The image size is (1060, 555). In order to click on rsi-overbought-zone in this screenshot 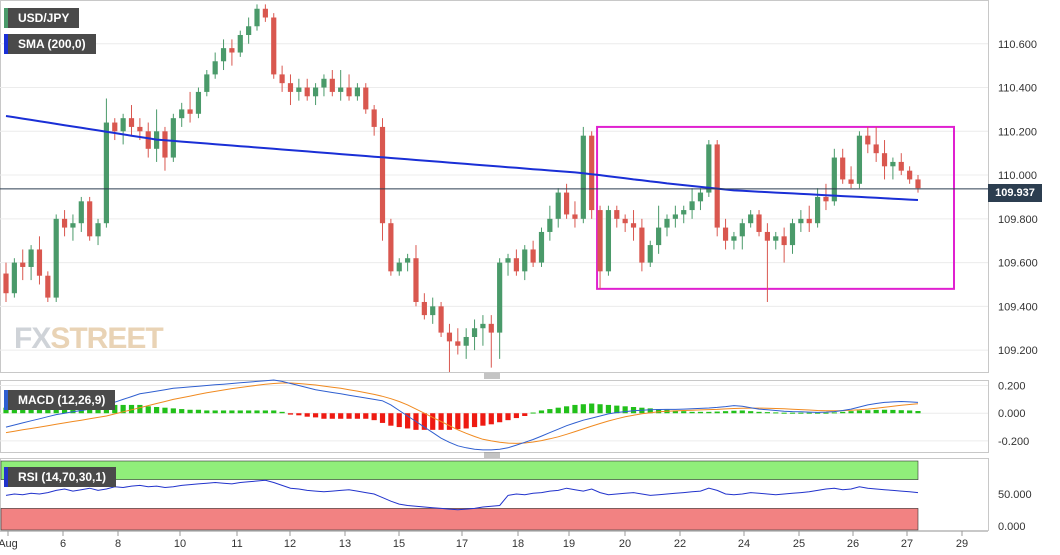, I will do `click(459, 470)`.